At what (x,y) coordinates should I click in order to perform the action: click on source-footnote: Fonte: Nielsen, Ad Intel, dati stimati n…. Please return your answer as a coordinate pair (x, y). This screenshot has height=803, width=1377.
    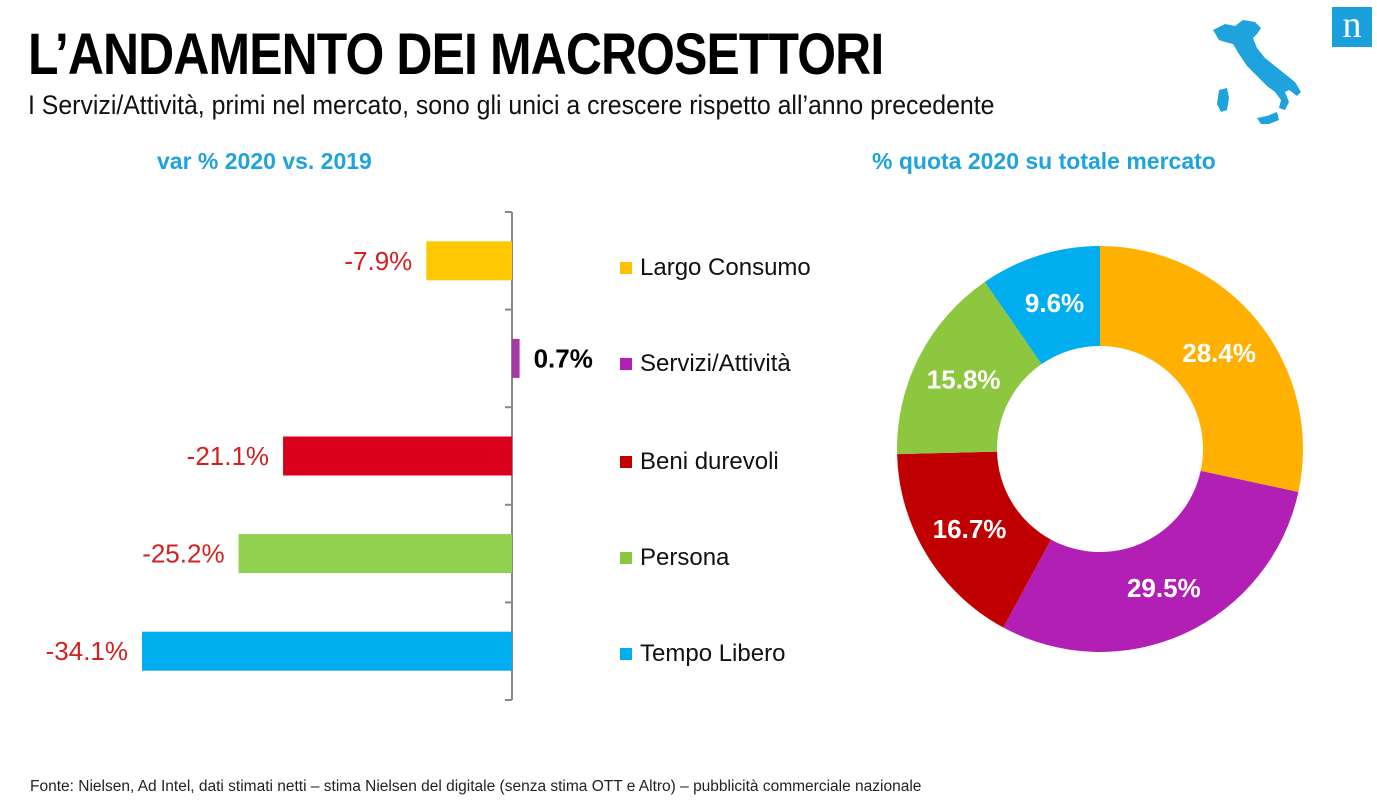
    Looking at the image, I should click on (476, 786).